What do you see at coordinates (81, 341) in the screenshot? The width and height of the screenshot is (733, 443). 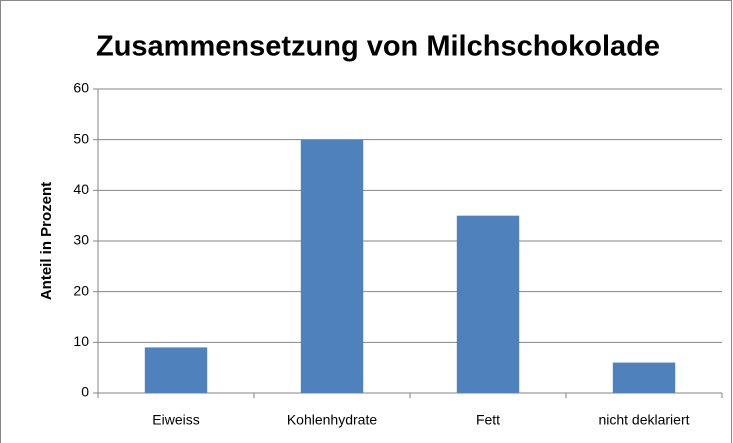 I see `y-tick-label: 10` at bounding box center [81, 341].